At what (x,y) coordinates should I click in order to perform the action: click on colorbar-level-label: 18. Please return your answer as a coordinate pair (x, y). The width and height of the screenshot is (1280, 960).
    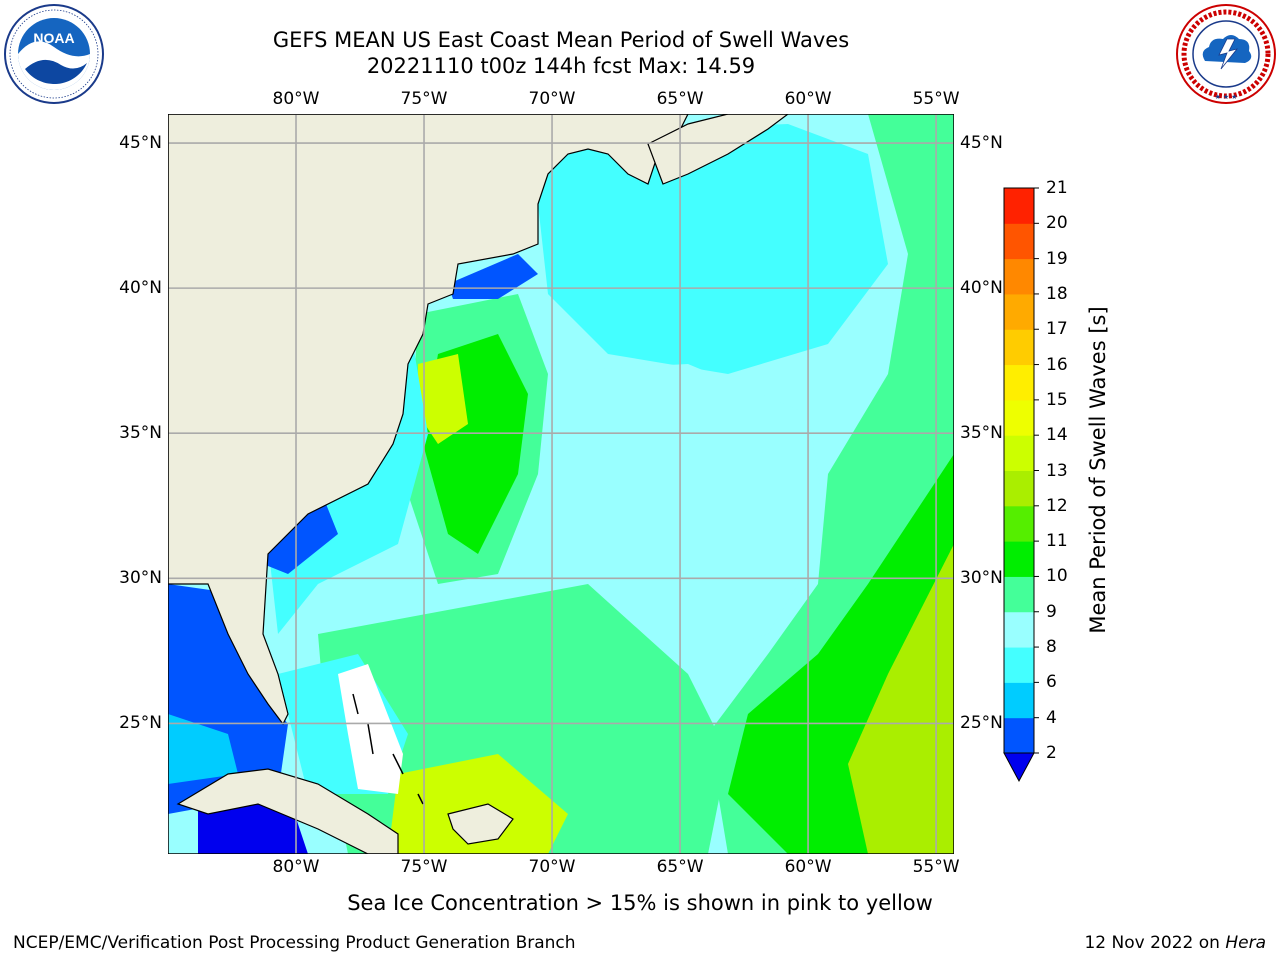
    Looking at the image, I should click on (1057, 293).